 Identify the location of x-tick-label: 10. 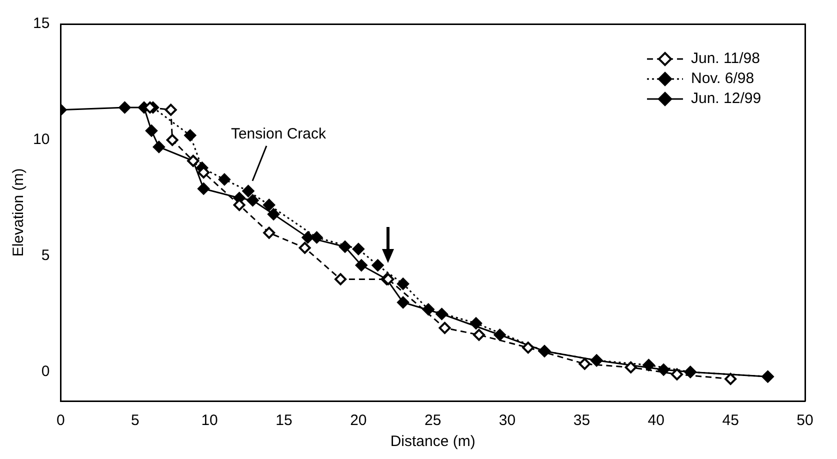
(209, 421).